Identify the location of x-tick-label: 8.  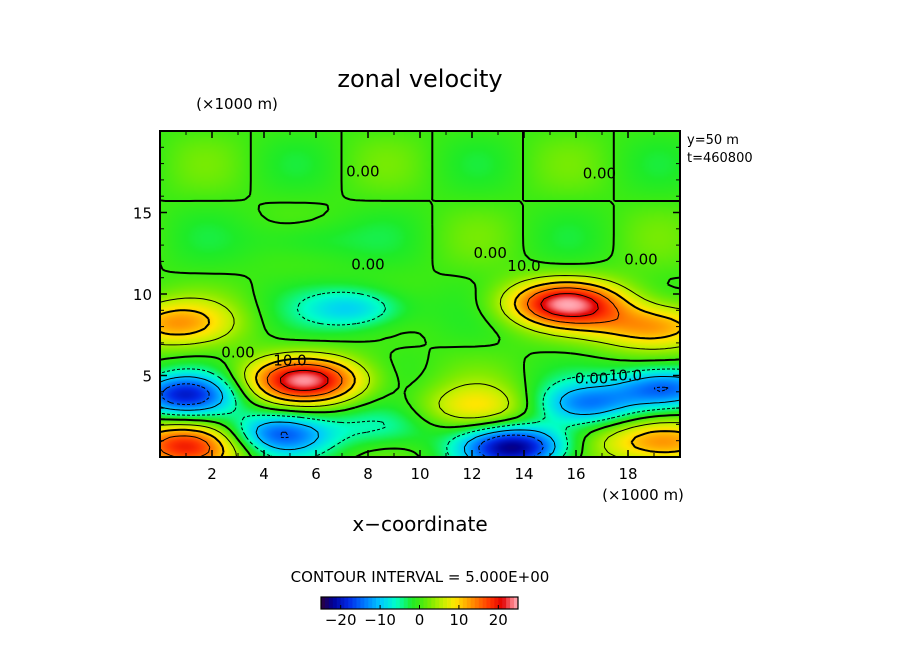
(368, 474).